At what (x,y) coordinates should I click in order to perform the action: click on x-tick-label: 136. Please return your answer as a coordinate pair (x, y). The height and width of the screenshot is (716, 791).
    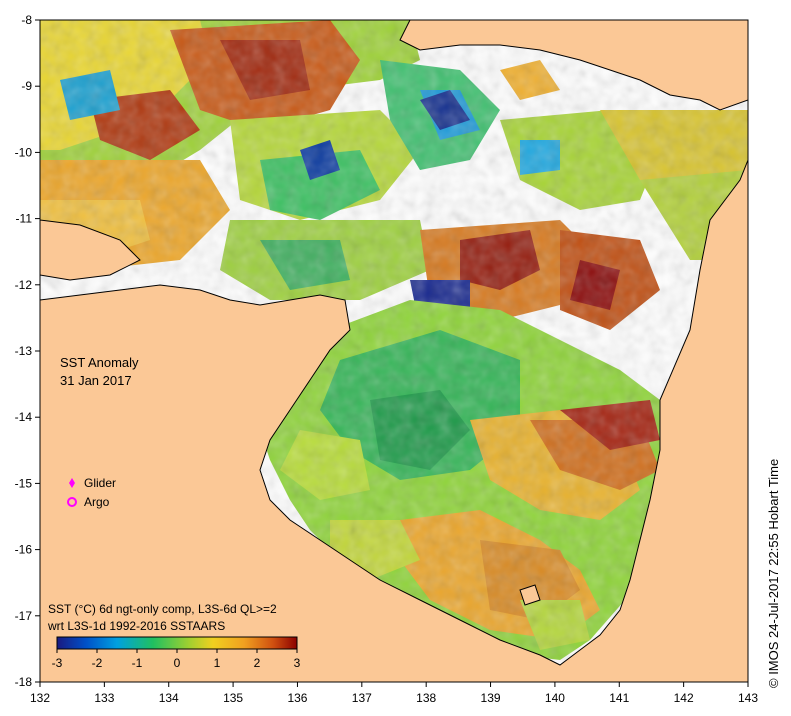
    Looking at the image, I should click on (297, 698).